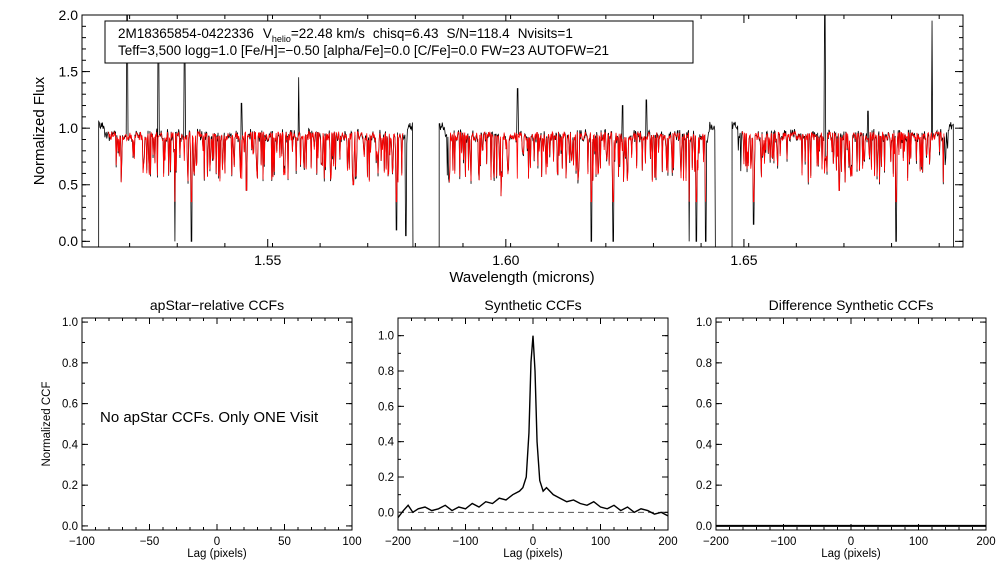  I want to click on apstar-ccf-ticks: −100 −50 0 50 100 0.0 0.2 0.4 0.6 0.8 1.0, so click(212, 432).